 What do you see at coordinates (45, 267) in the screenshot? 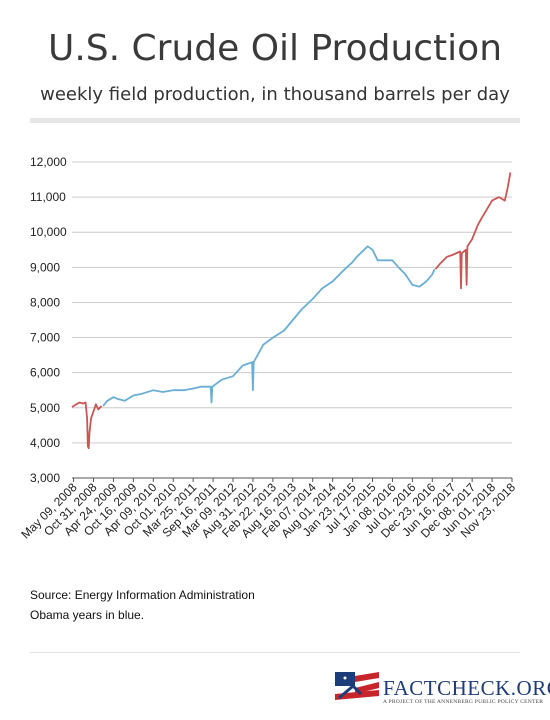
I see `y-tick-label: 9,000` at bounding box center [45, 267].